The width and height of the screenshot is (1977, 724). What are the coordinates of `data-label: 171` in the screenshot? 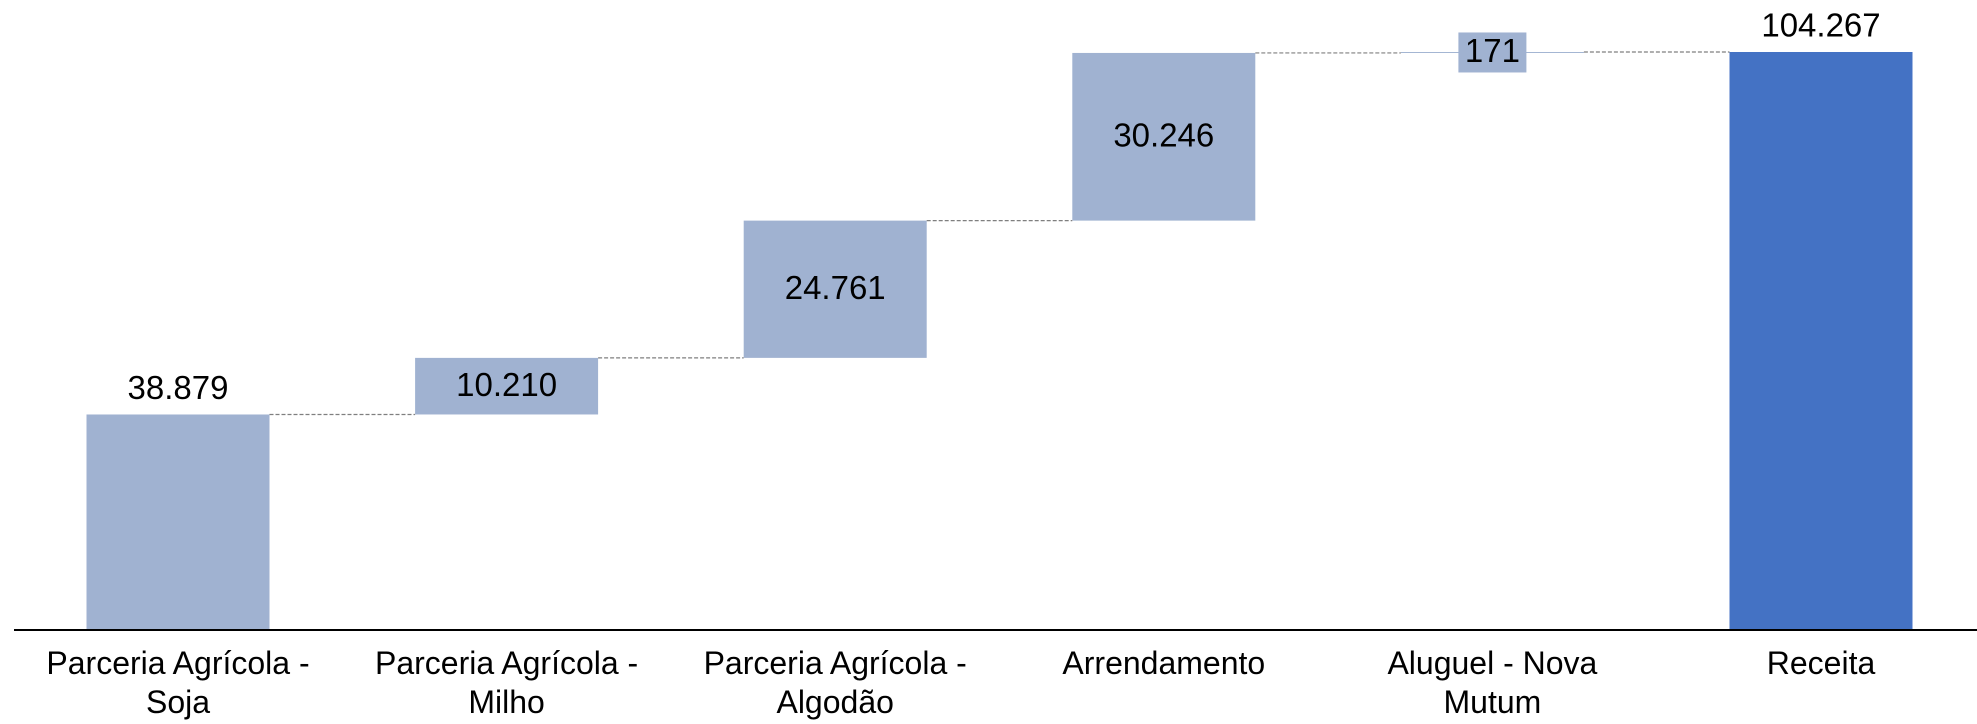 It's located at (1492, 50).